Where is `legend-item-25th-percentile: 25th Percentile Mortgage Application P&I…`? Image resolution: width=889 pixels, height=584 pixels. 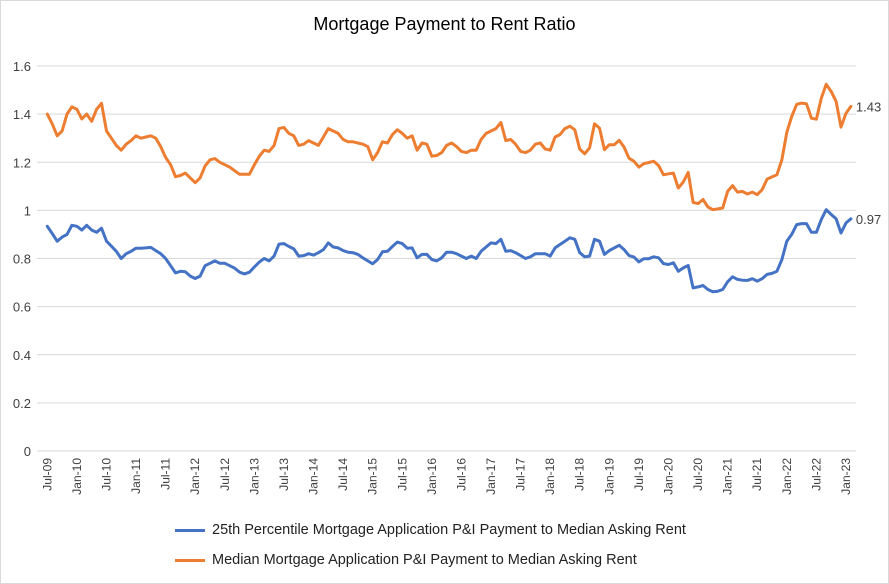
legend-item-25th-percentile: 25th Percentile Mortgage Application P&I… is located at coordinates (430, 530).